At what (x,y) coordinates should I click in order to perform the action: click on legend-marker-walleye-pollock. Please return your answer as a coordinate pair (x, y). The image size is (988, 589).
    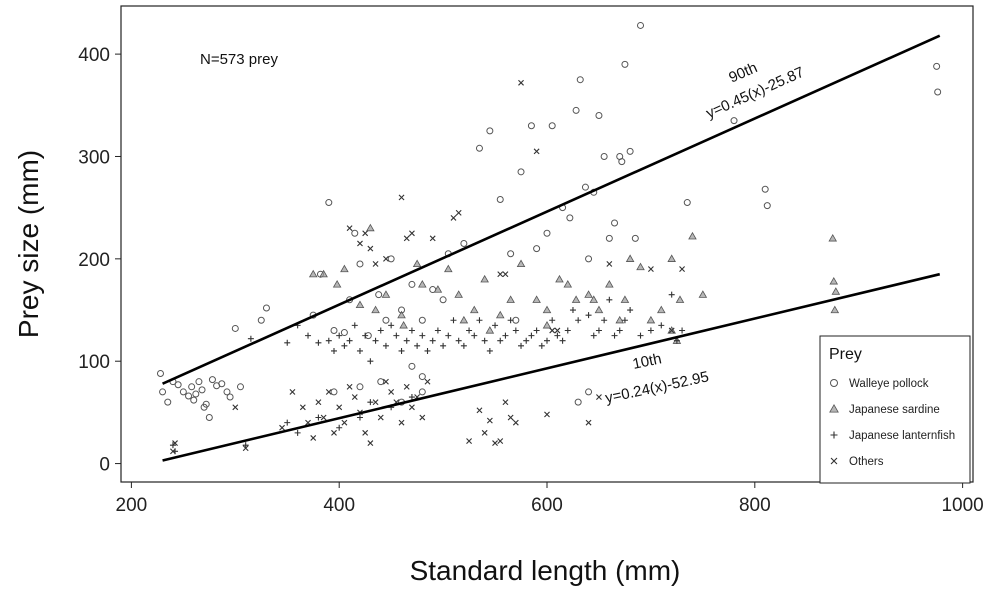
    Looking at the image, I should click on (834, 383).